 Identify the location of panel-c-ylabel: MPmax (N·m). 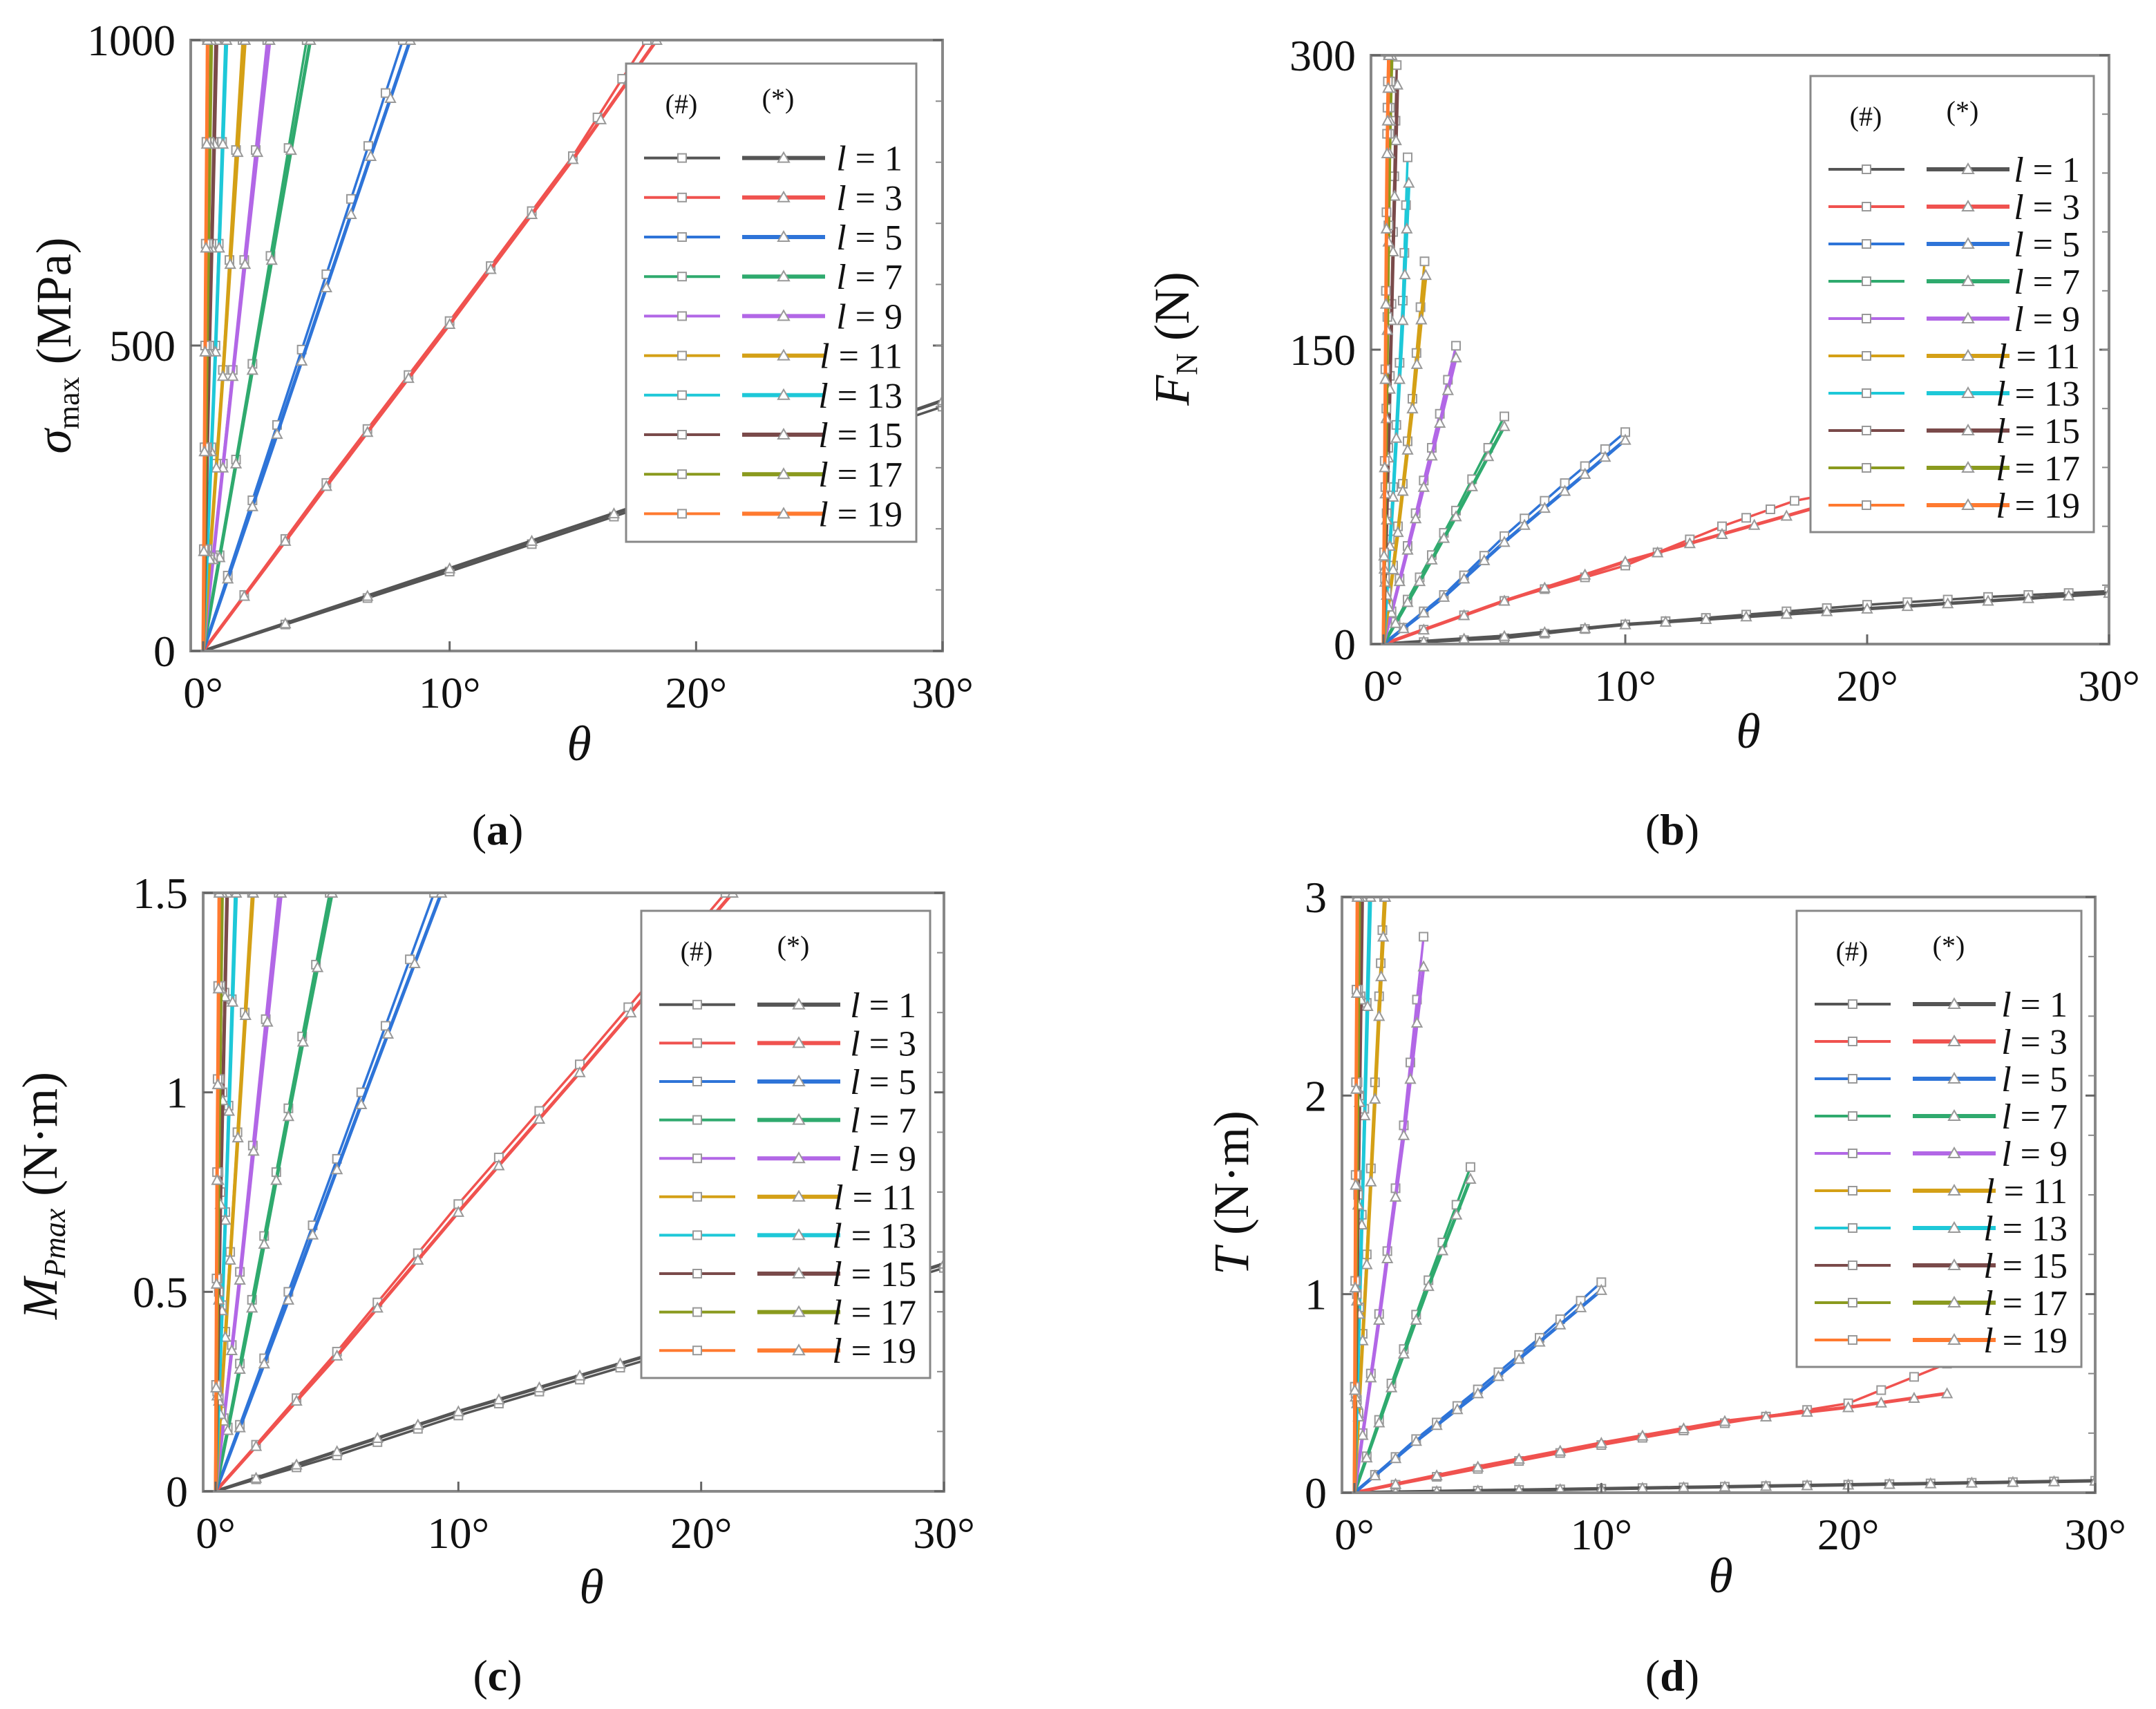
(42, 1196).